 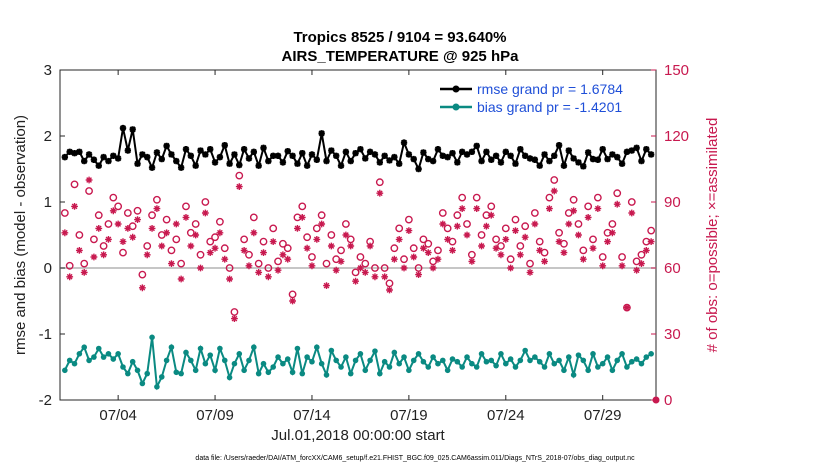 I want to click on y2-tick-label: 90, so click(x=672, y=202).